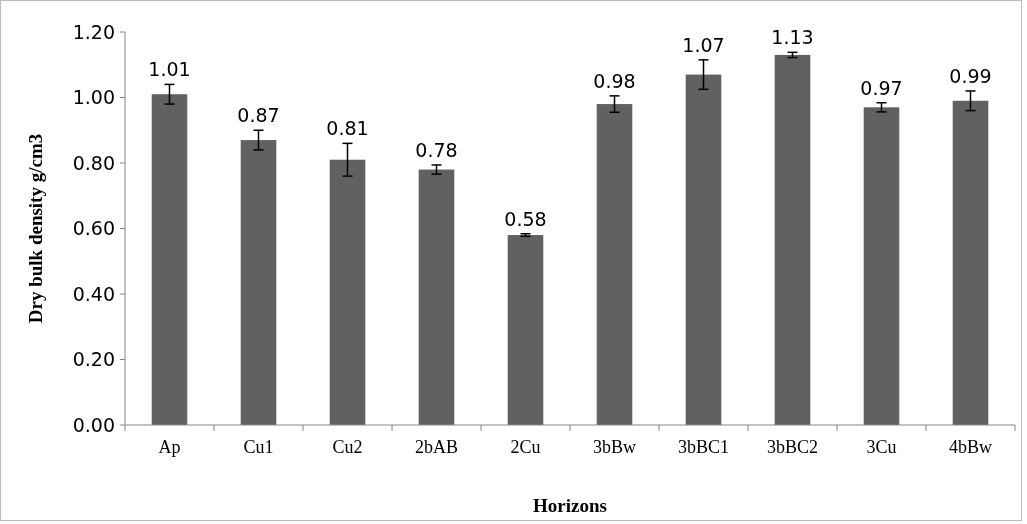 This screenshot has height=524, width=1027. I want to click on x-tick-label: 4bBw, so click(970, 447).